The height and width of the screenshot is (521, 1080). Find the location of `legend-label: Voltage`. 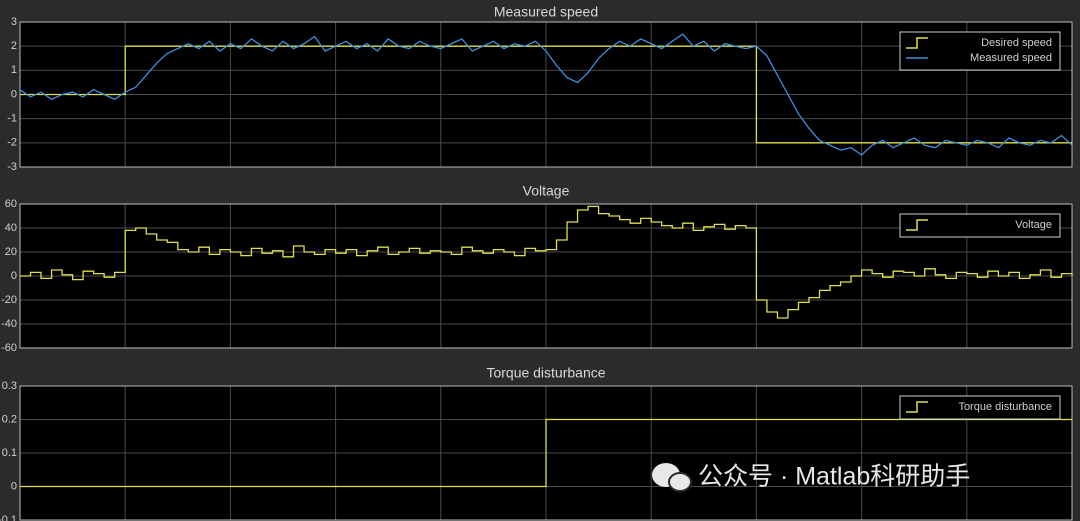

legend-label: Voltage is located at coordinates (1033, 225).